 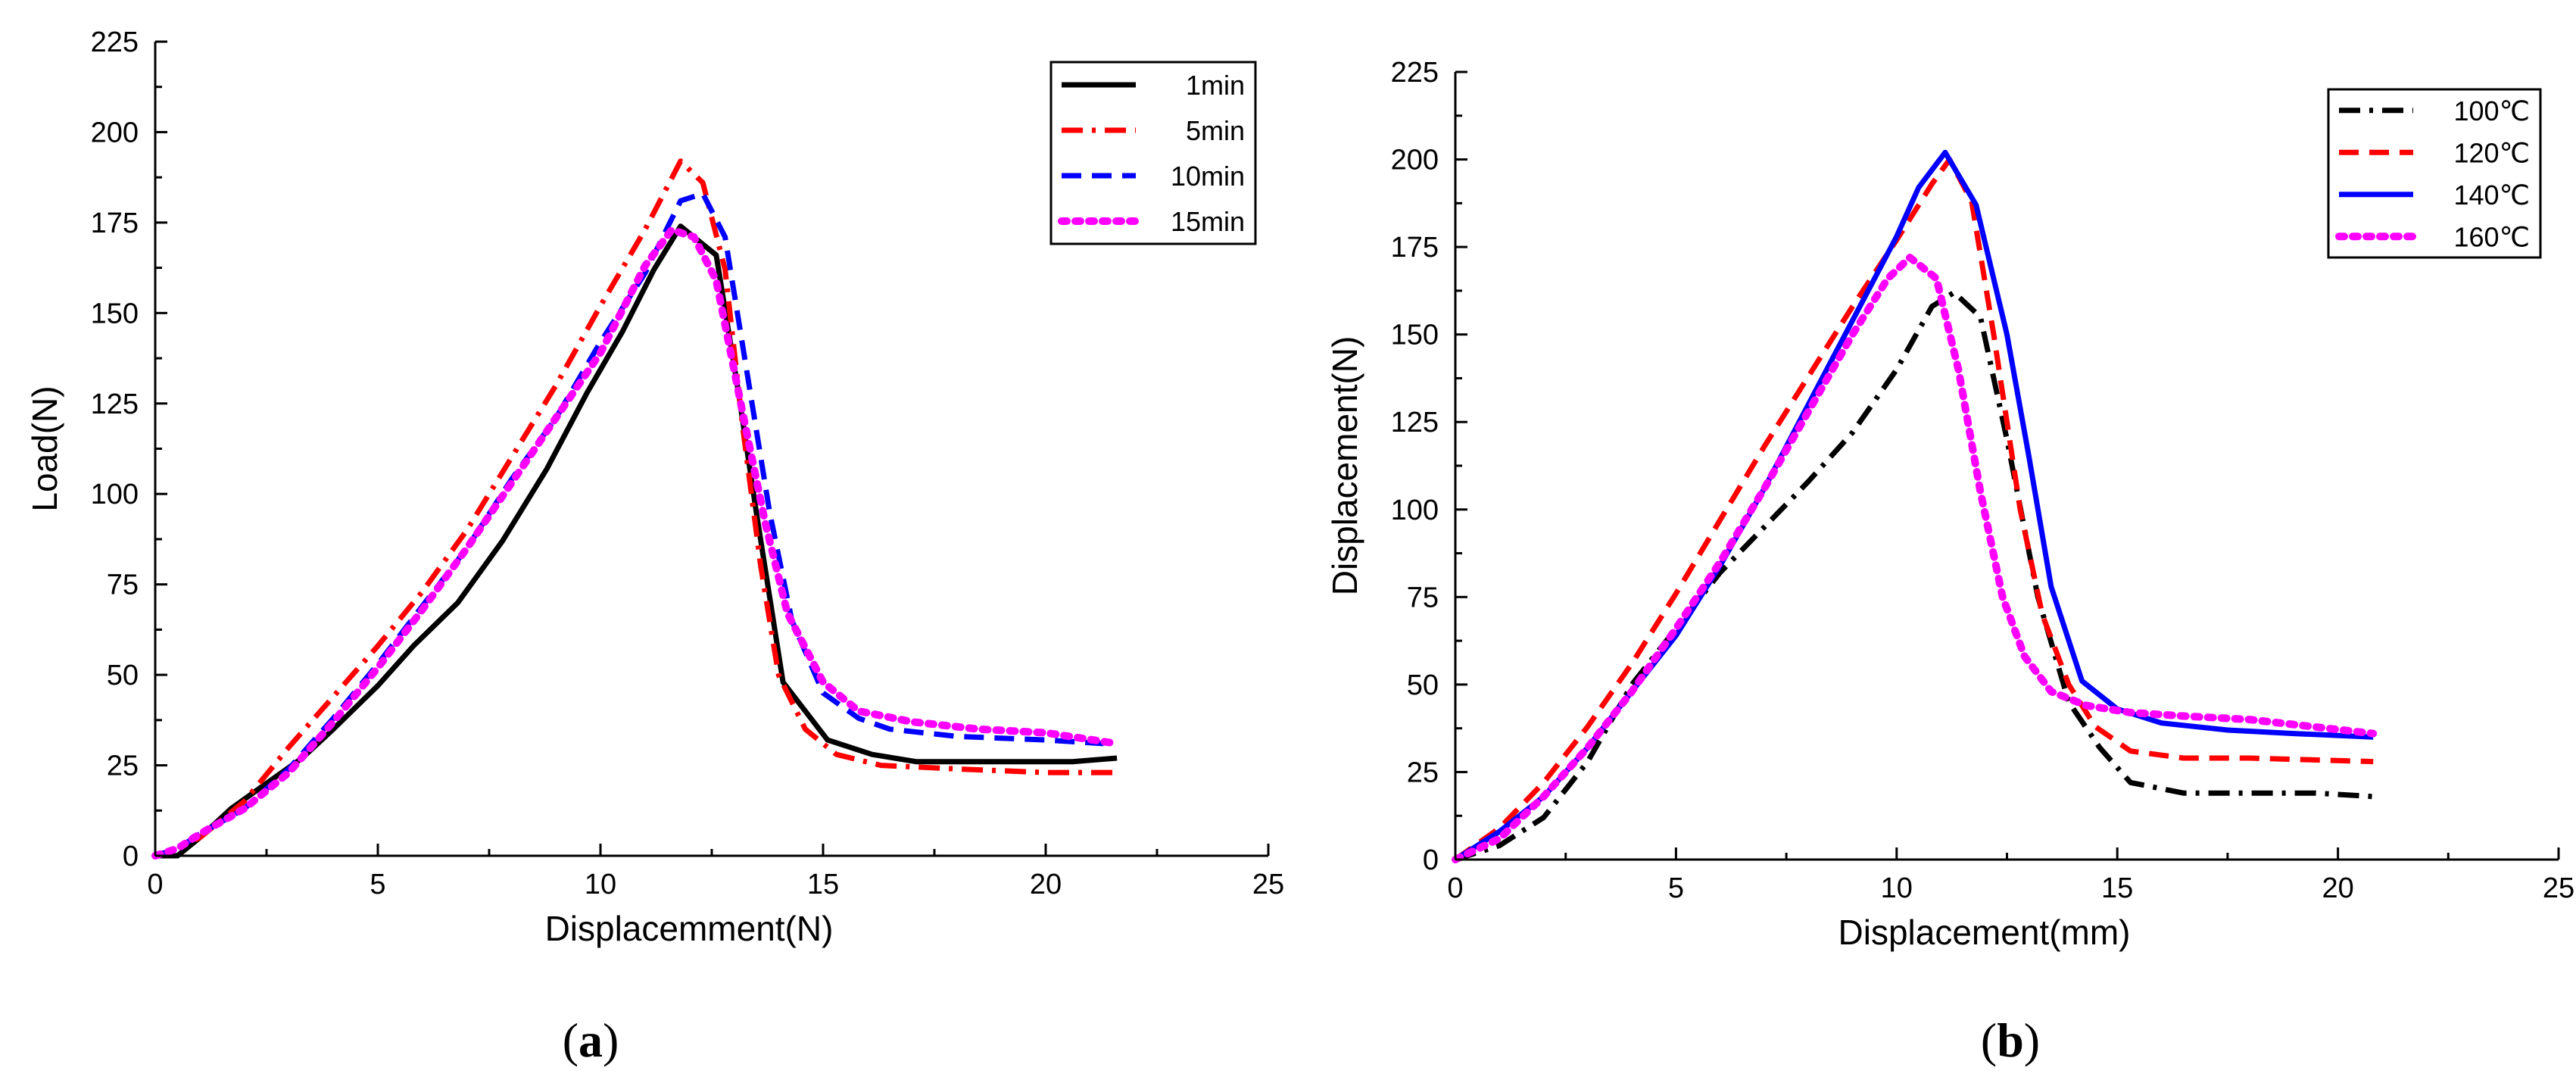 I want to click on x-axis-title-a: Displacemment(N), so click(x=689, y=929).